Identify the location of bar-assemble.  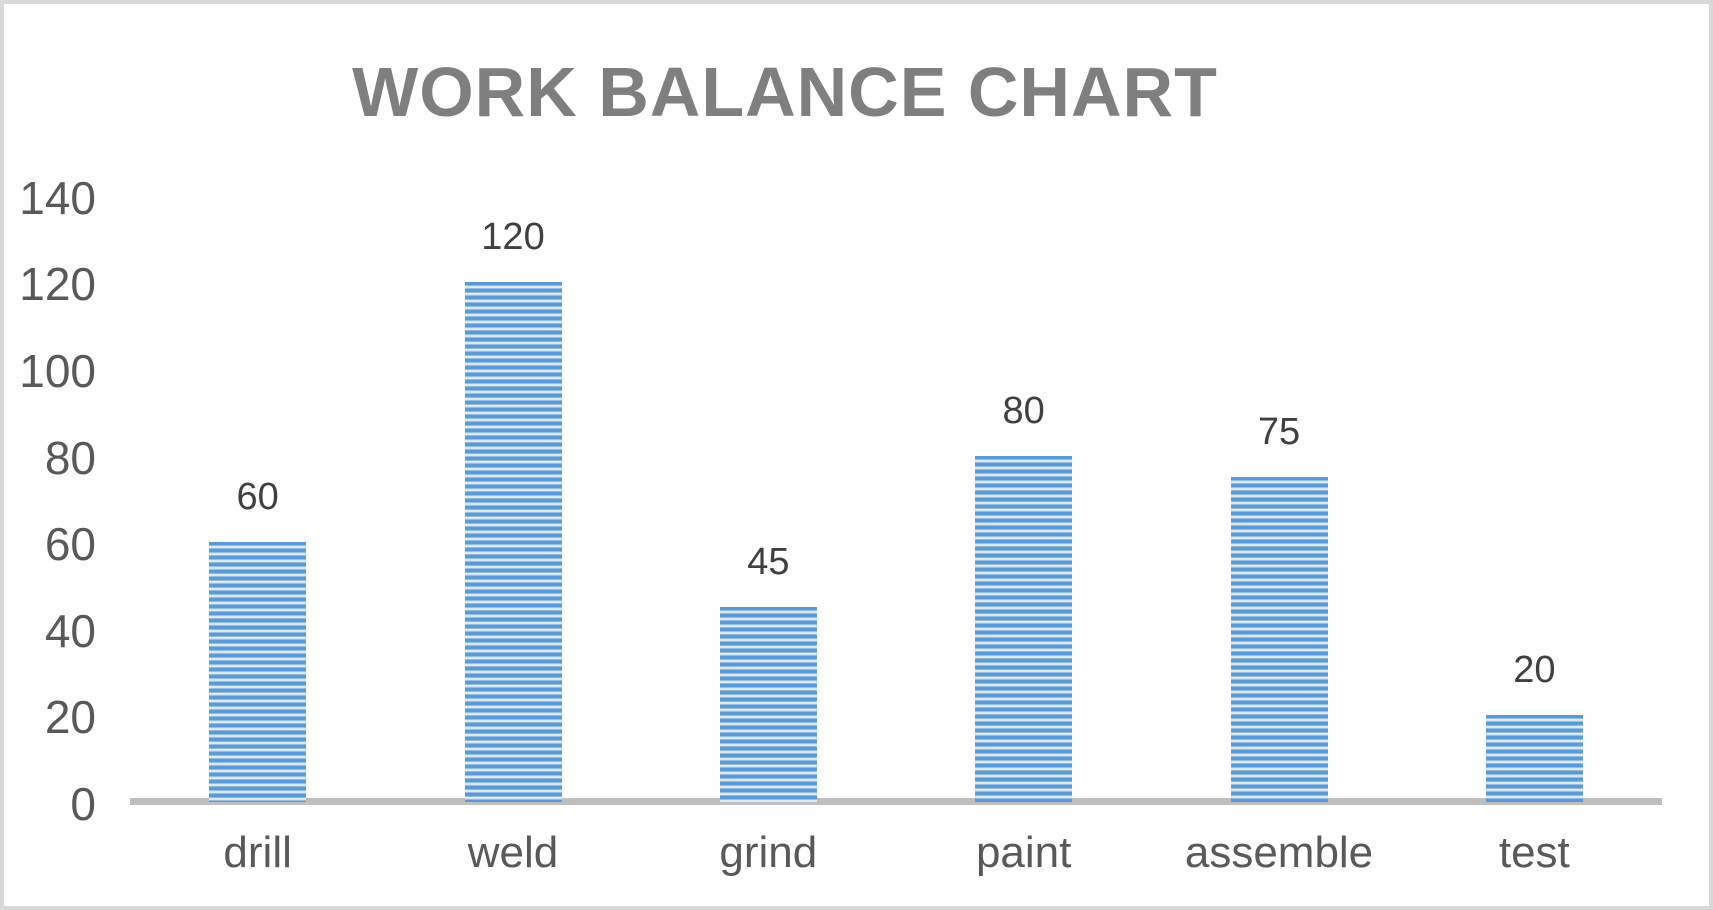
(1279, 639).